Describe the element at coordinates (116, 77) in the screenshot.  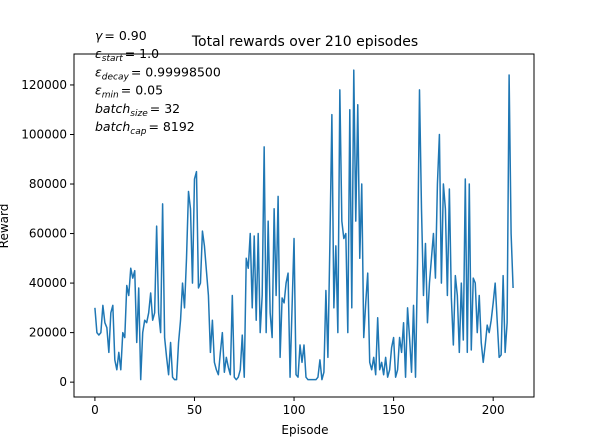
I see `annotation-subscript: decay` at that location.